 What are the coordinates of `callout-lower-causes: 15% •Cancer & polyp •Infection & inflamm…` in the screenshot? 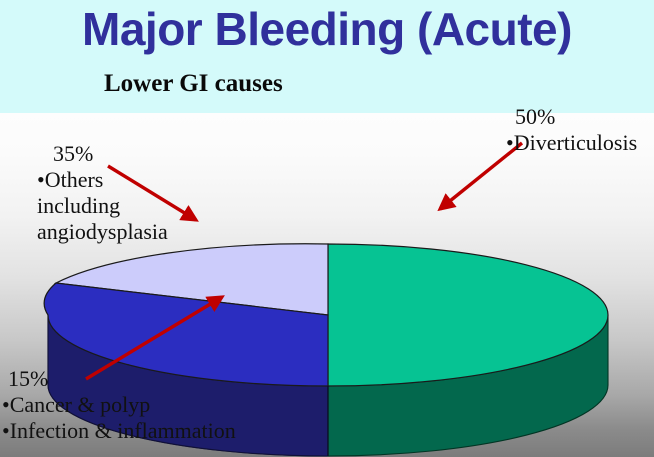 It's located at (119, 405).